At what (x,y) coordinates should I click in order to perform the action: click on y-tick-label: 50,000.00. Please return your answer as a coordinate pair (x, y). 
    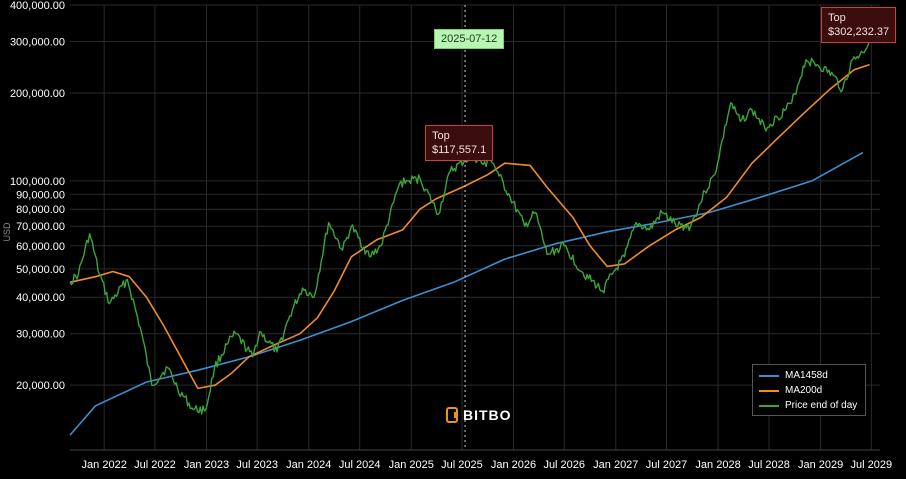
    Looking at the image, I should click on (40, 270).